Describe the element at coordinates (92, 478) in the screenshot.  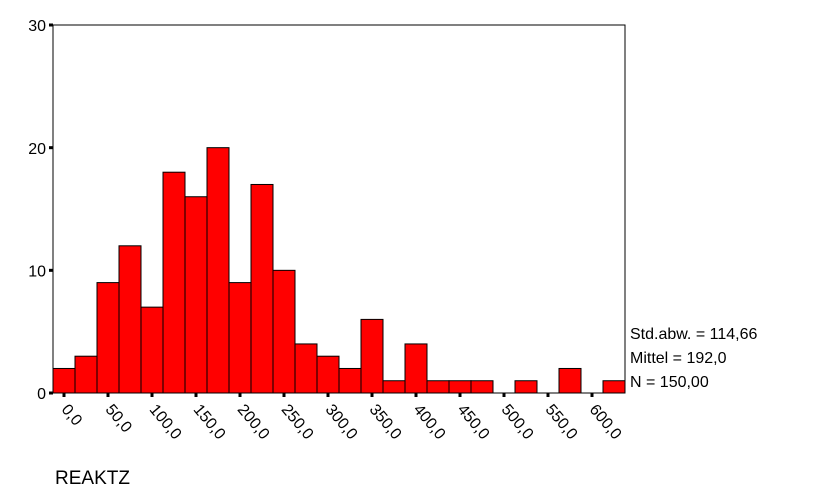
I see `x-axis-label: REAKTZ` at that location.